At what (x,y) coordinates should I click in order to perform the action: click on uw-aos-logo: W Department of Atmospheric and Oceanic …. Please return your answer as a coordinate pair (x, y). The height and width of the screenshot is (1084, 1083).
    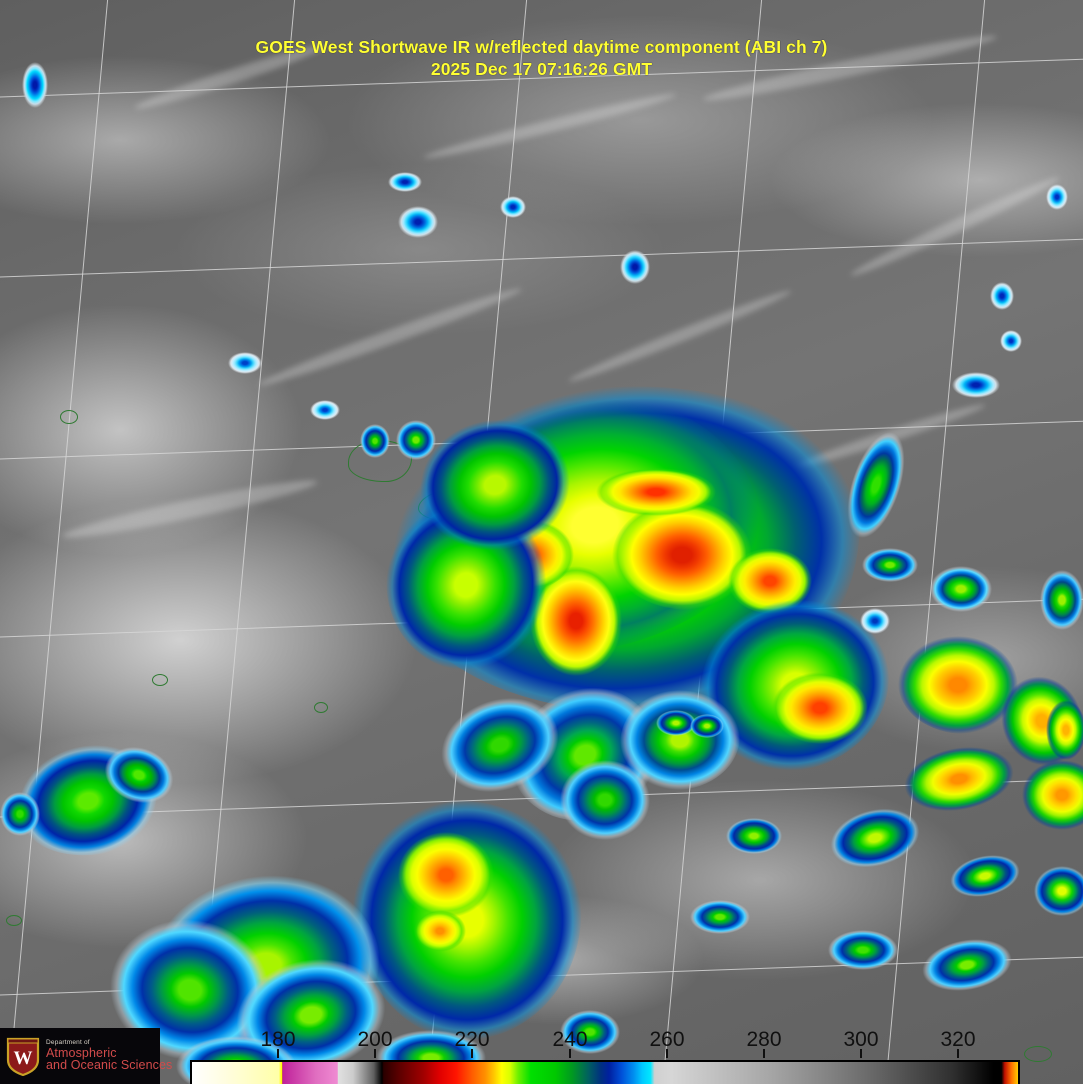
    Looking at the image, I should click on (86, 1056).